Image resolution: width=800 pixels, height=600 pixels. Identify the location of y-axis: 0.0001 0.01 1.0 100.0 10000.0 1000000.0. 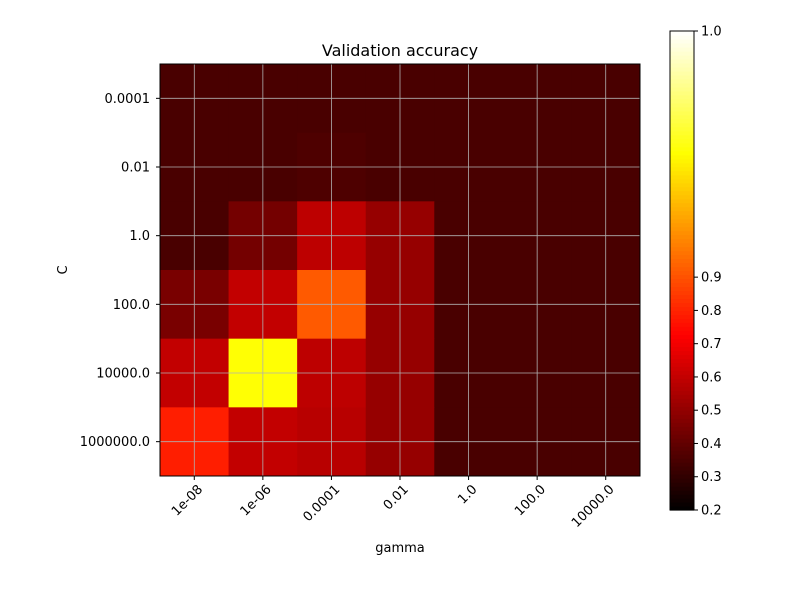
(120, 271).